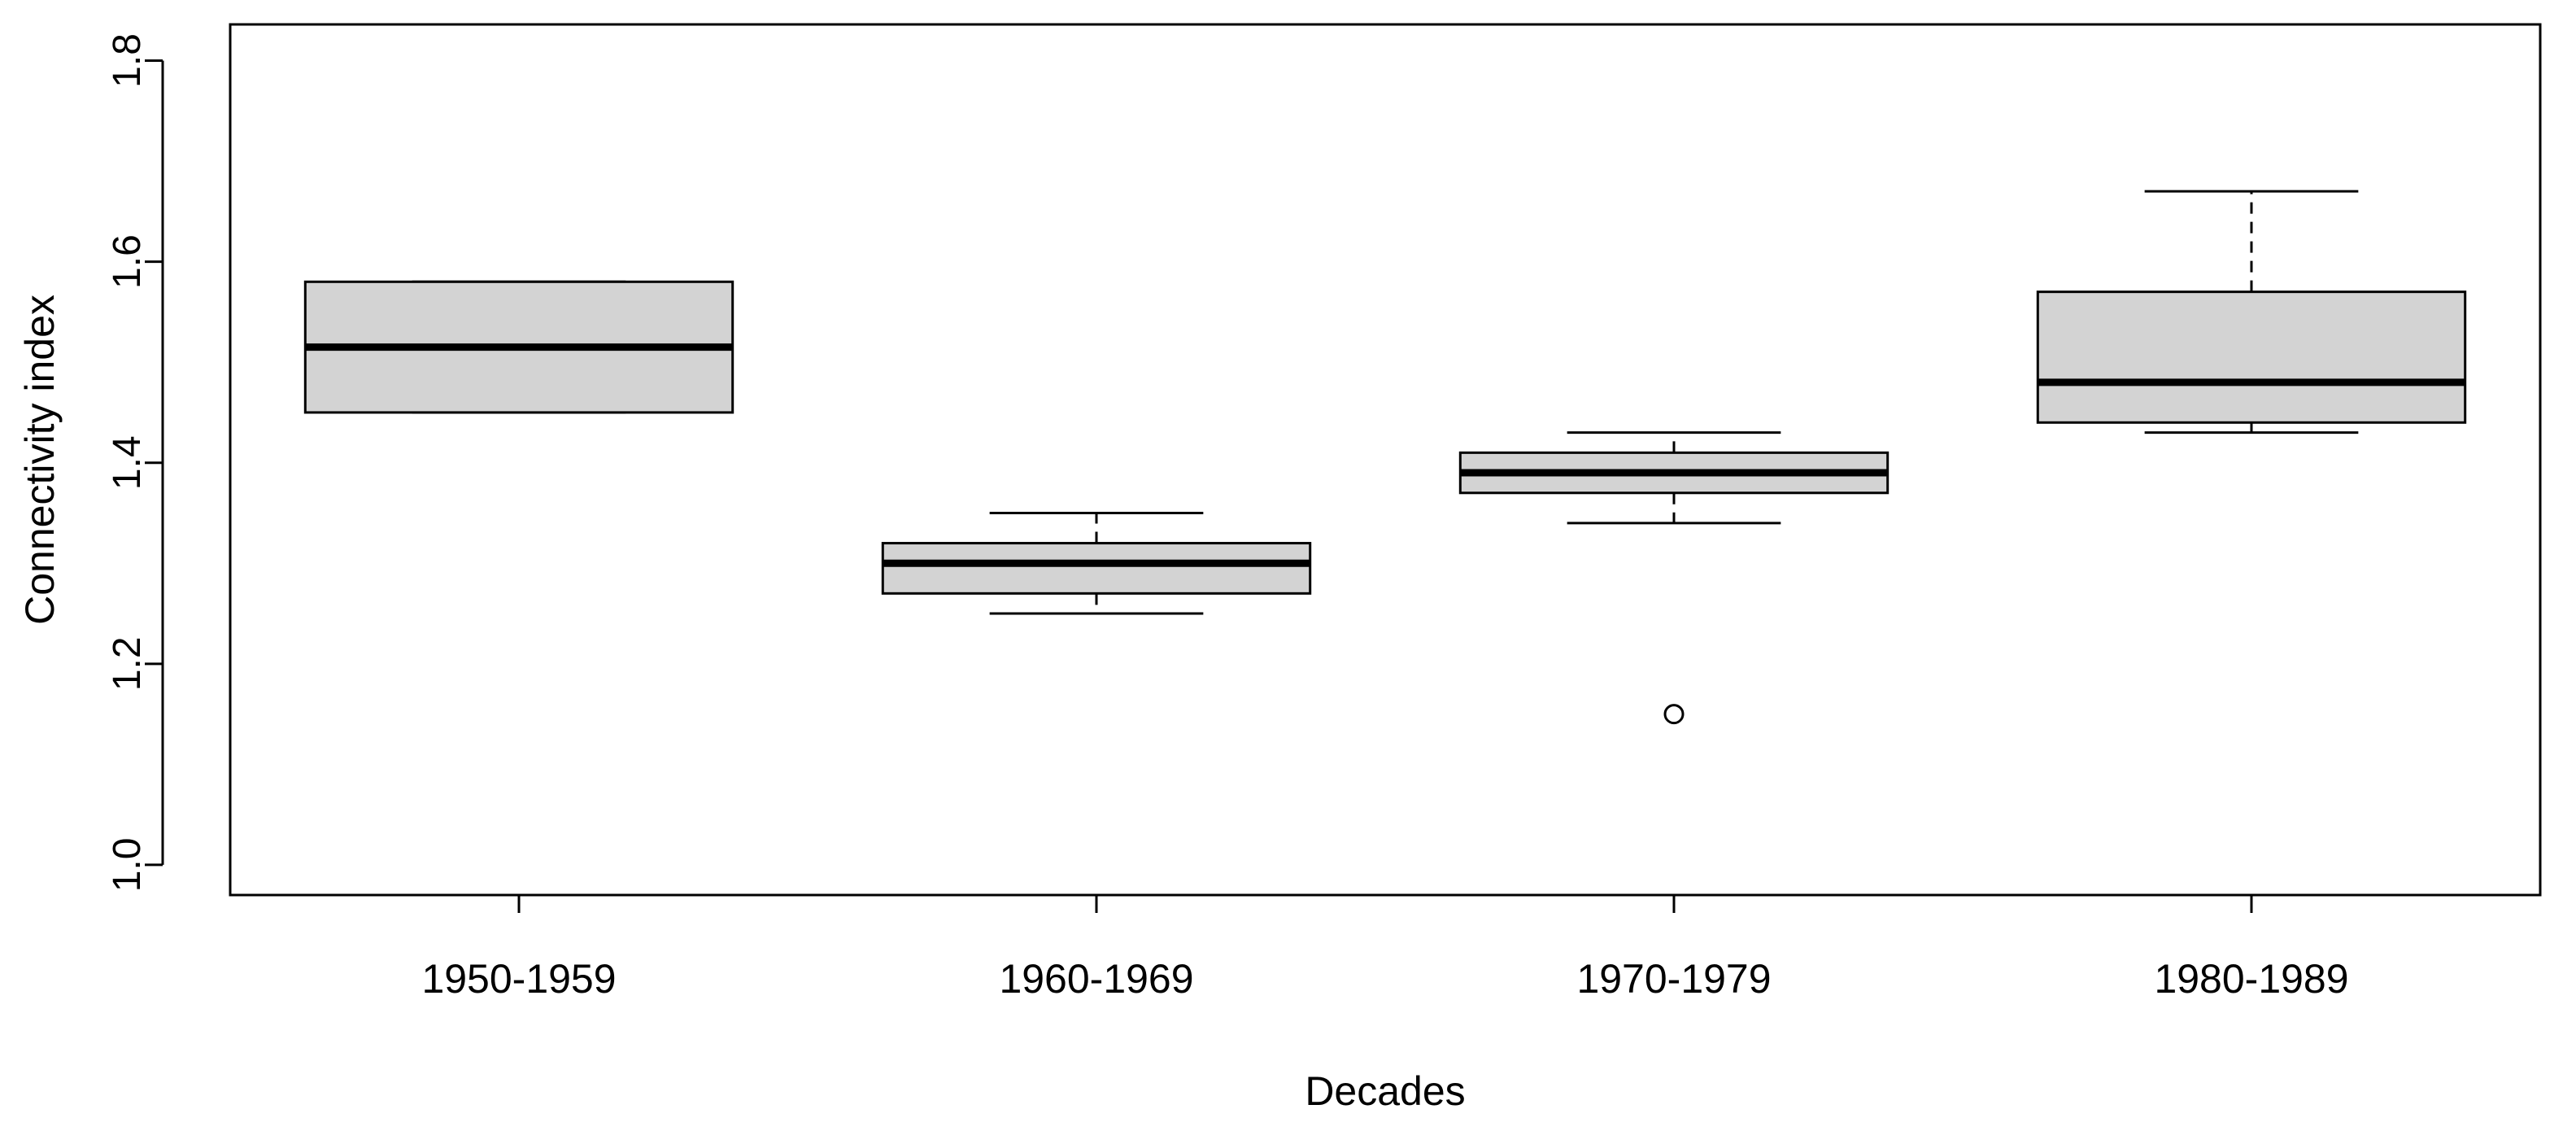 This screenshot has height=1131, width=2576. I want to click on outlier-point, so click(1674, 714).